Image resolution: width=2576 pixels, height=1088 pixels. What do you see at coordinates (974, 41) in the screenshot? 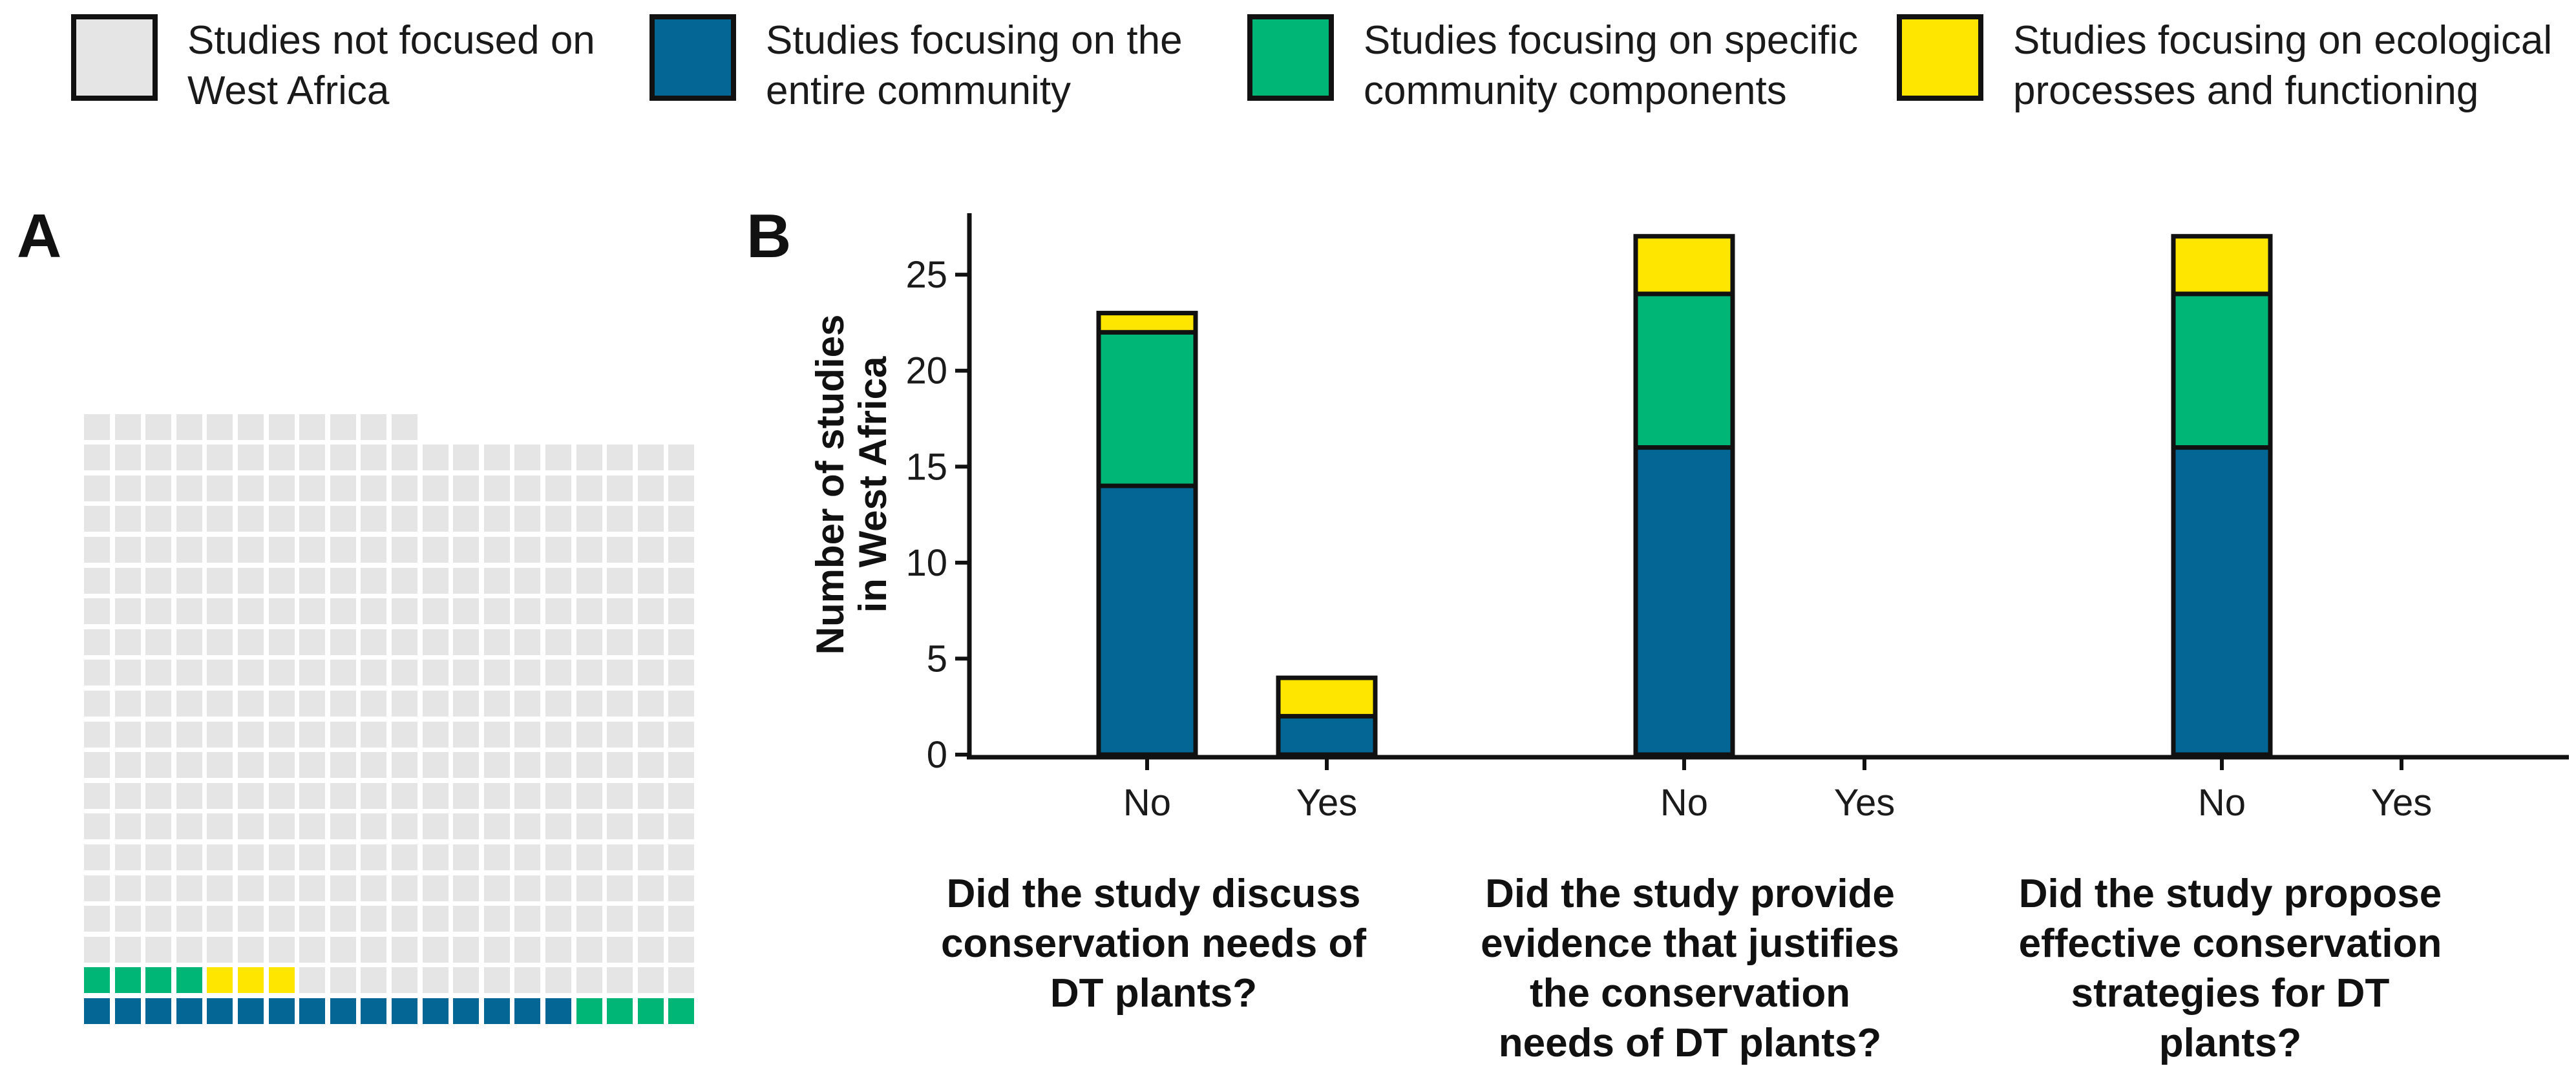
I see `legend-label-line: Studies focusing on the` at bounding box center [974, 41].